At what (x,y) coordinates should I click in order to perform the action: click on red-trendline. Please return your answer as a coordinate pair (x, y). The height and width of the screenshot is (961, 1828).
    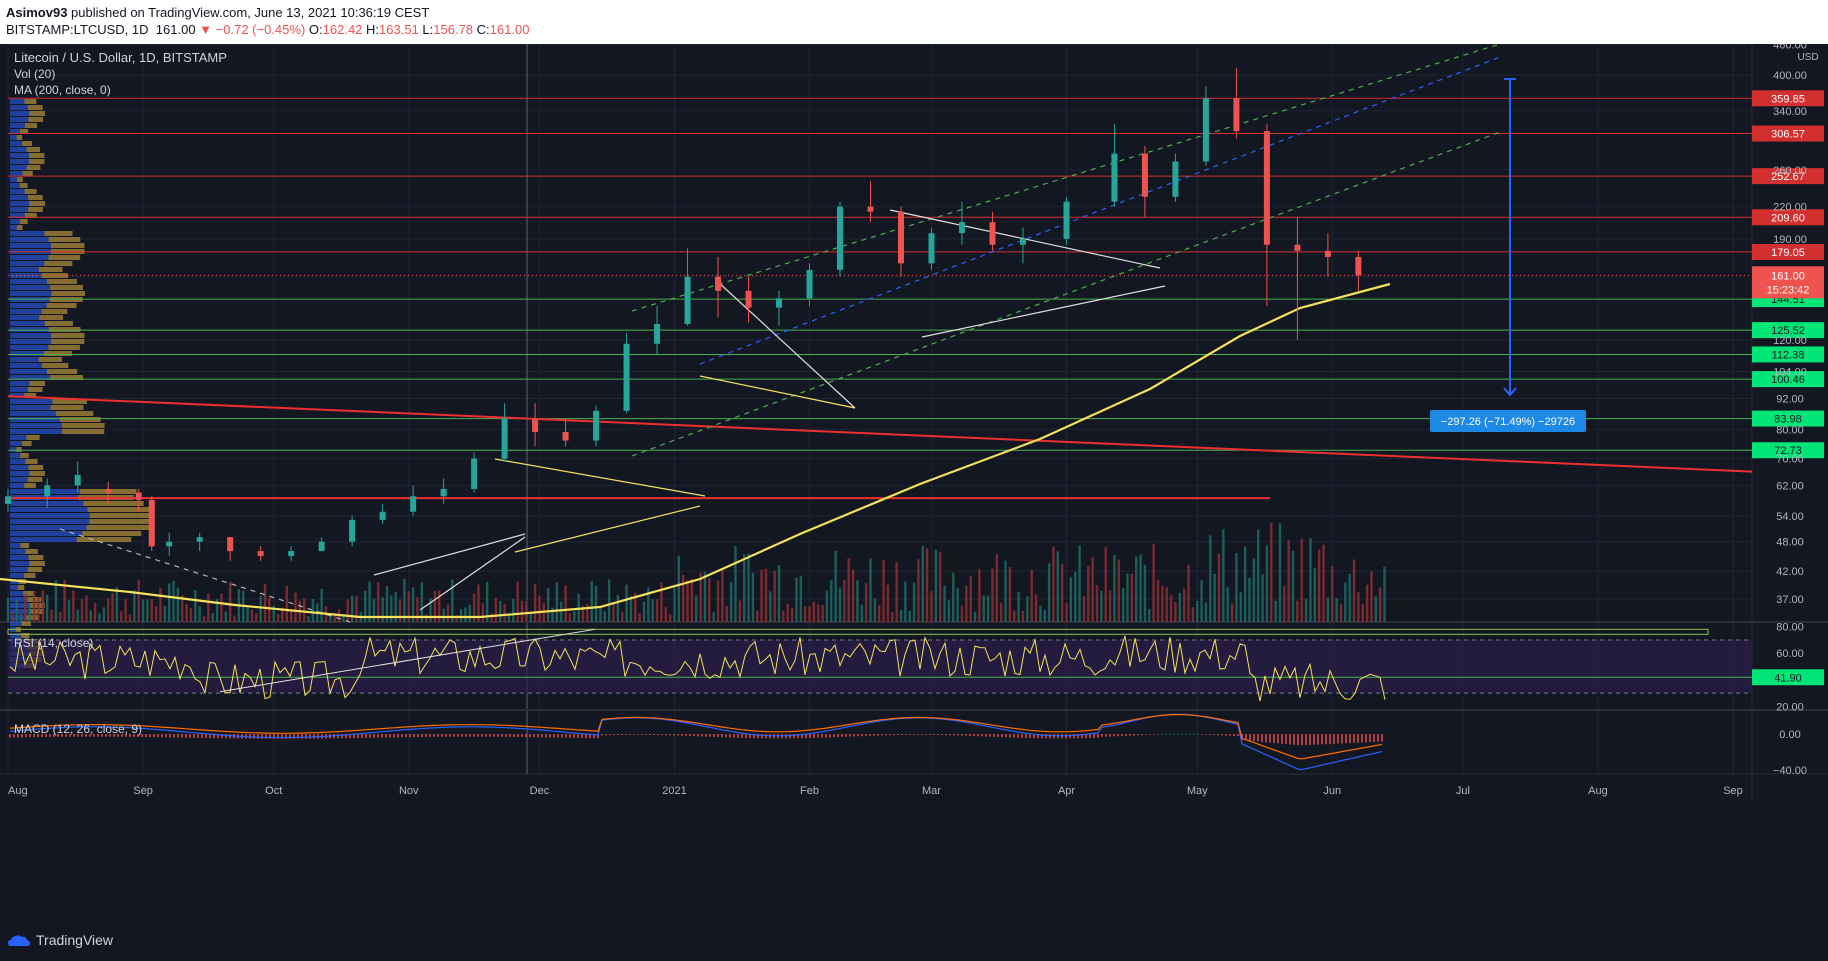
    Looking at the image, I should click on (880, 434).